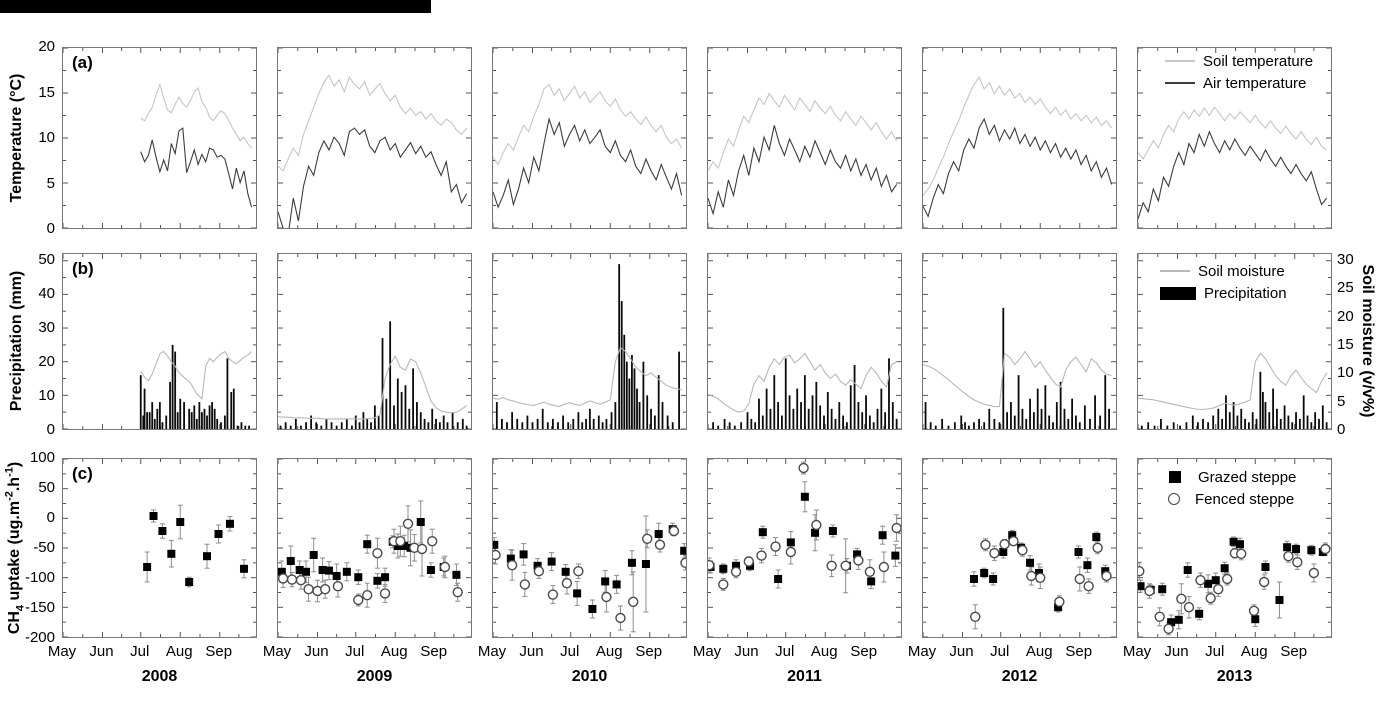  Describe the element at coordinates (1245, 488) in the screenshot. I see `legend-ch4: Grazed steppe Fenced steppe` at that location.